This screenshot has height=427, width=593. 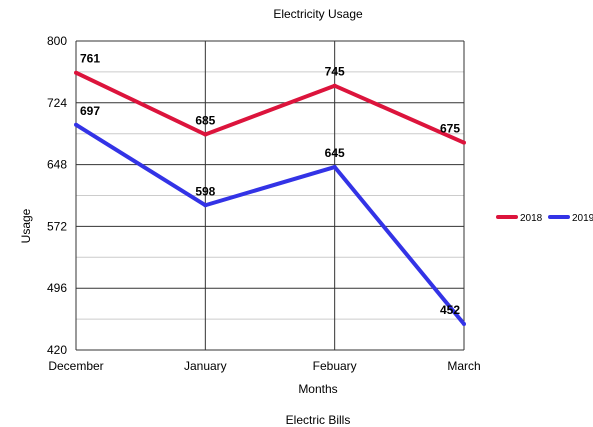 What do you see at coordinates (335, 72) in the screenshot?
I see `data-label: 745` at bounding box center [335, 72].